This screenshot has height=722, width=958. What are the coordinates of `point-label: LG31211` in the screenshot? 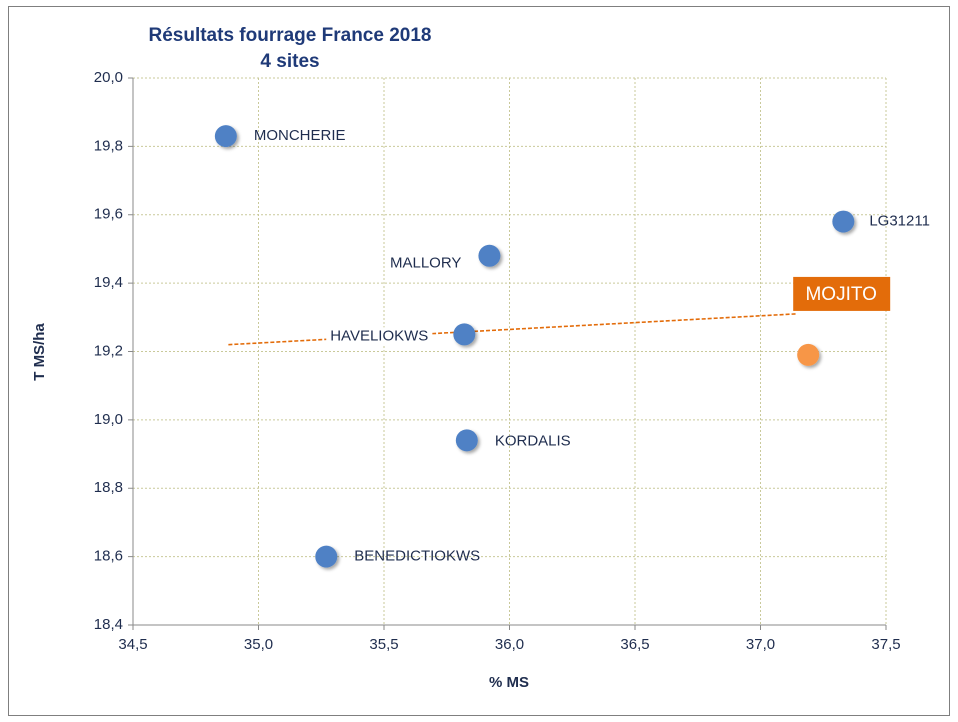 It's located at (899, 221).